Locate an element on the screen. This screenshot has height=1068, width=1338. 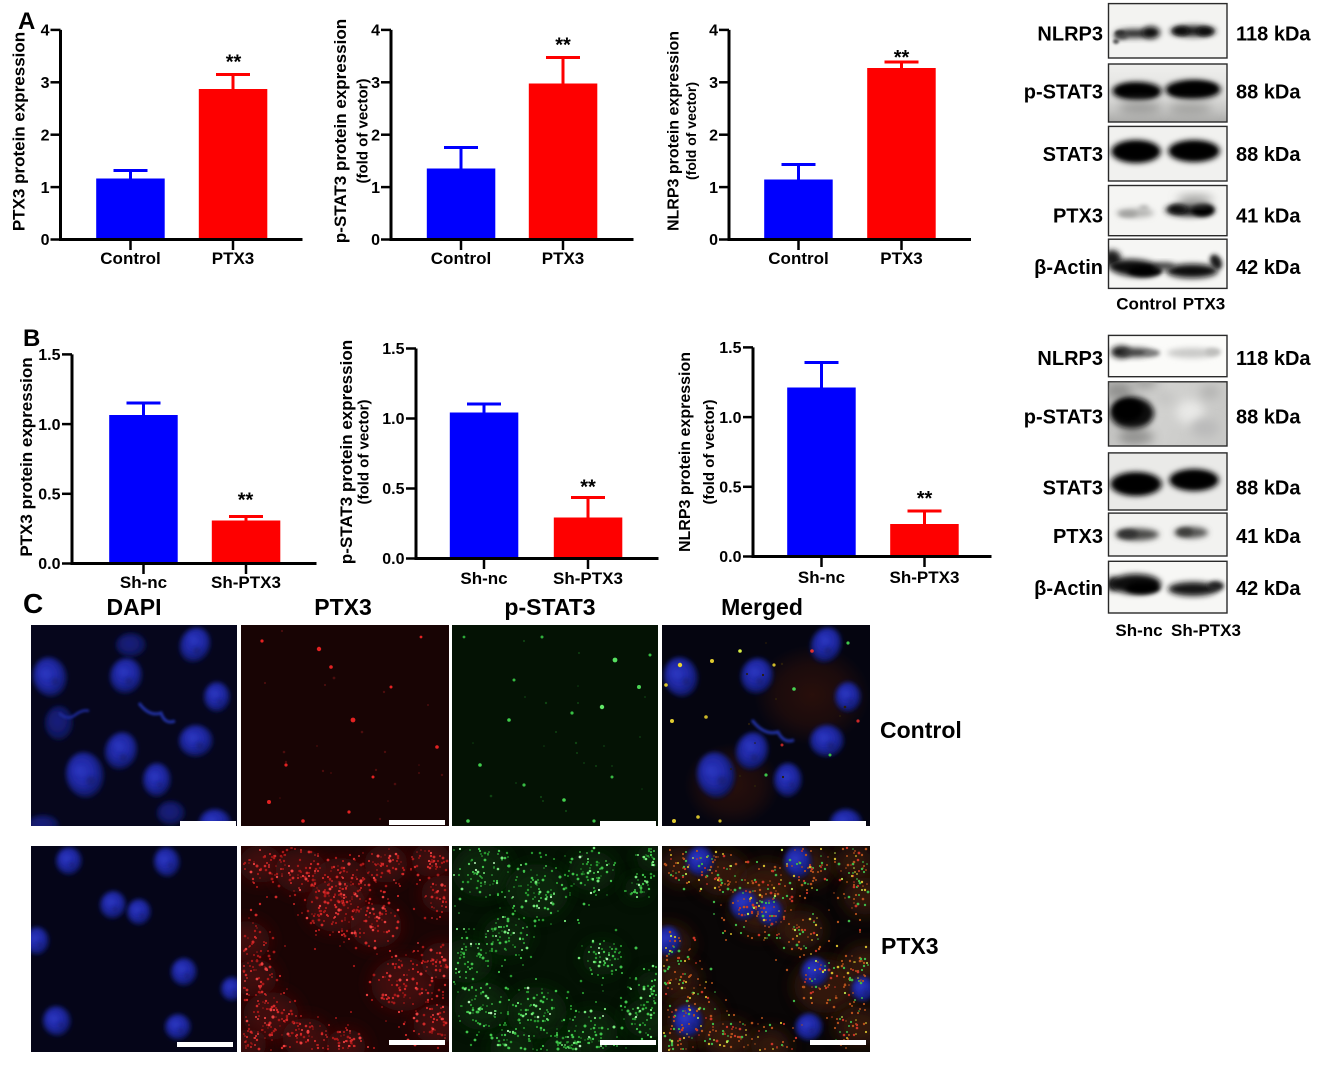
svg-text: C is located at coordinates (33, 603).